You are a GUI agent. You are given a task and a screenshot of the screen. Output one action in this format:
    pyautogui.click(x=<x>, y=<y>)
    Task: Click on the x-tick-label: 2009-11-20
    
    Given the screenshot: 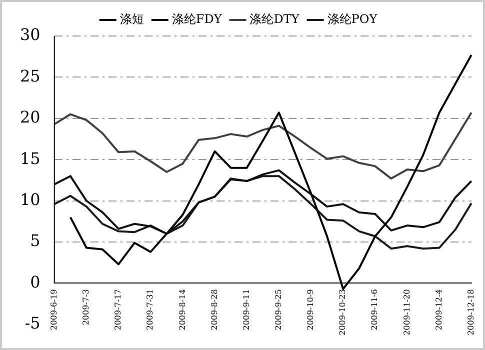 What is the action you would take?
    pyautogui.click(x=407, y=312)
    